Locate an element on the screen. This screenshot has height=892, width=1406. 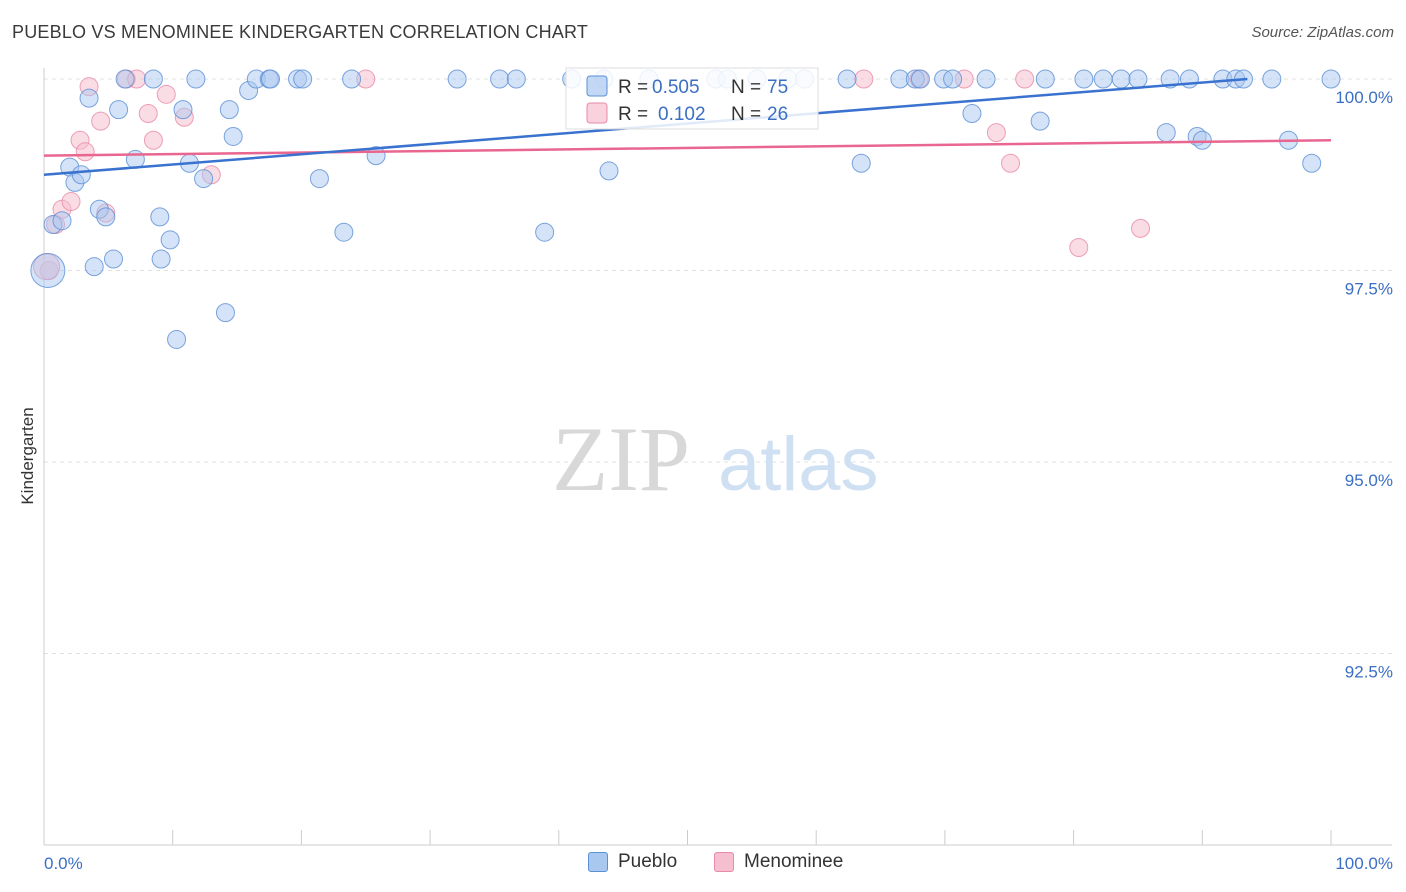
legend-menominee-r-label: R = is located at coordinates (633, 114).